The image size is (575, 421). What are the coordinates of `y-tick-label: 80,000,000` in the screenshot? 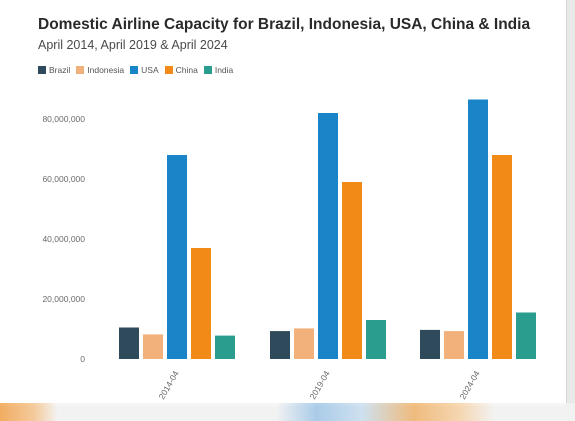 It's located at (63, 119).